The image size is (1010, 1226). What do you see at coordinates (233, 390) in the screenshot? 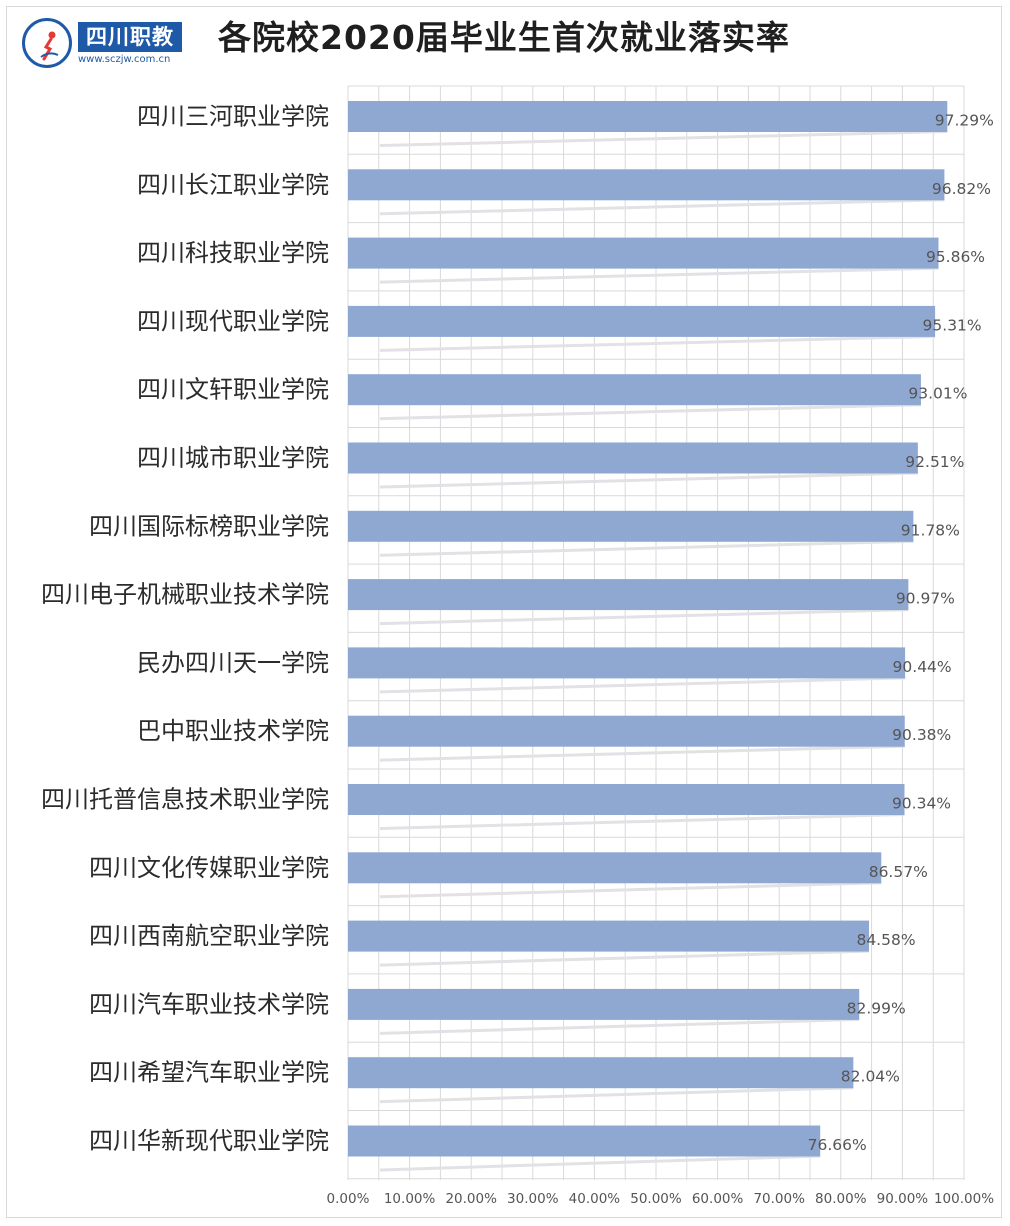
I see `category-label: 四川文轩职业学院` at bounding box center [233, 390].